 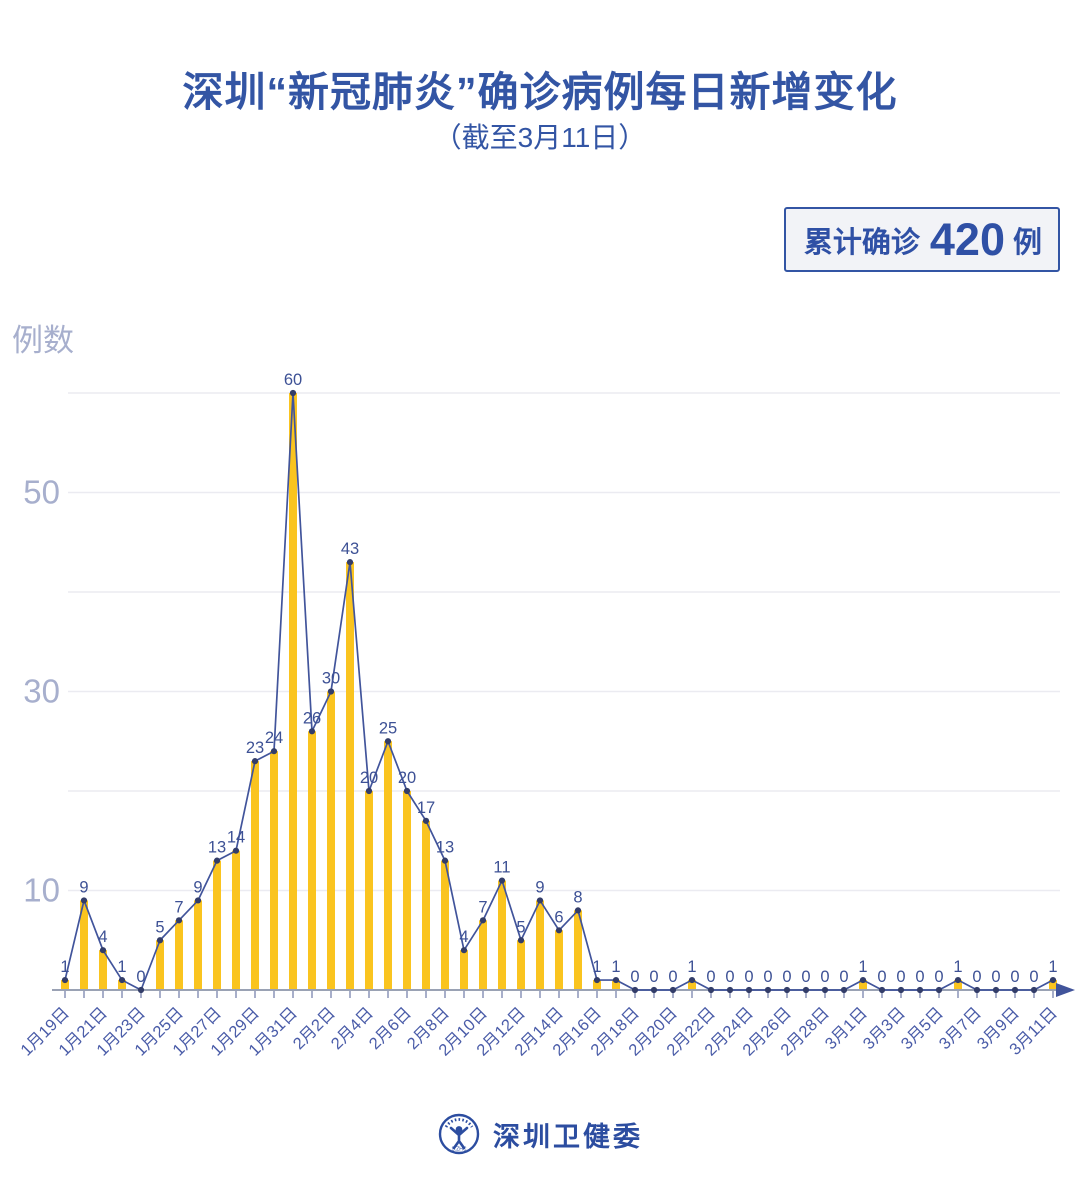 What do you see at coordinates (314, 1028) in the screenshot?
I see `x-tick-label: 2月2日` at bounding box center [314, 1028].